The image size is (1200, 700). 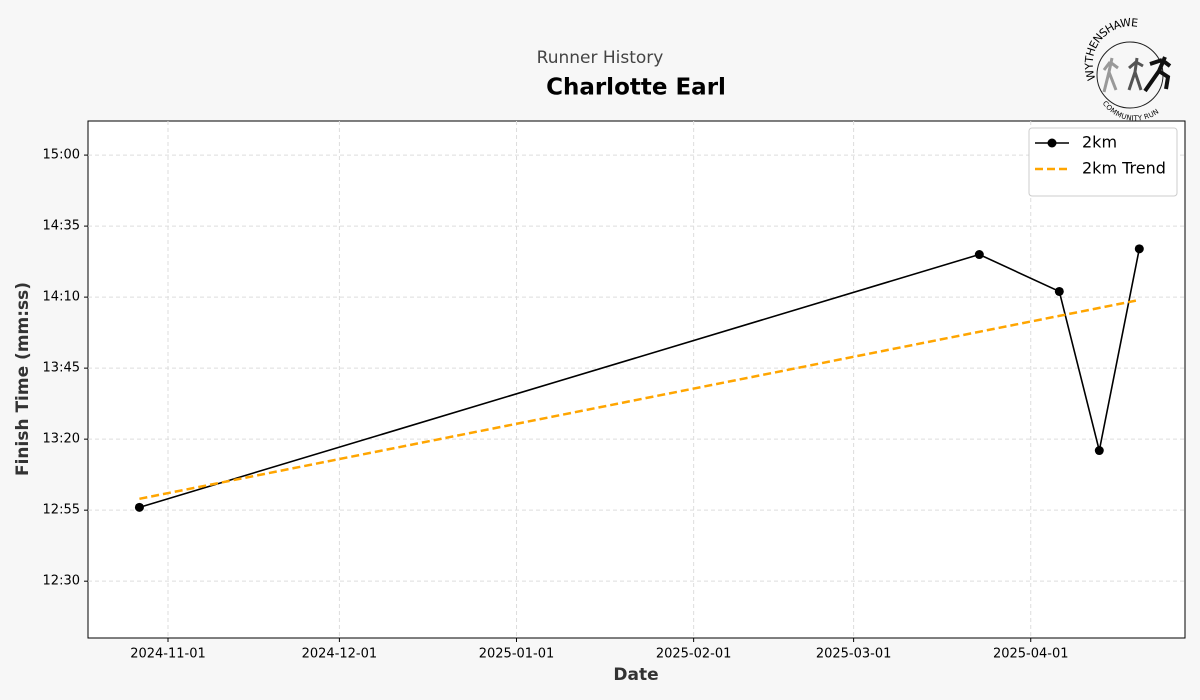 I want to click on legend-marker, so click(x=1052, y=143).